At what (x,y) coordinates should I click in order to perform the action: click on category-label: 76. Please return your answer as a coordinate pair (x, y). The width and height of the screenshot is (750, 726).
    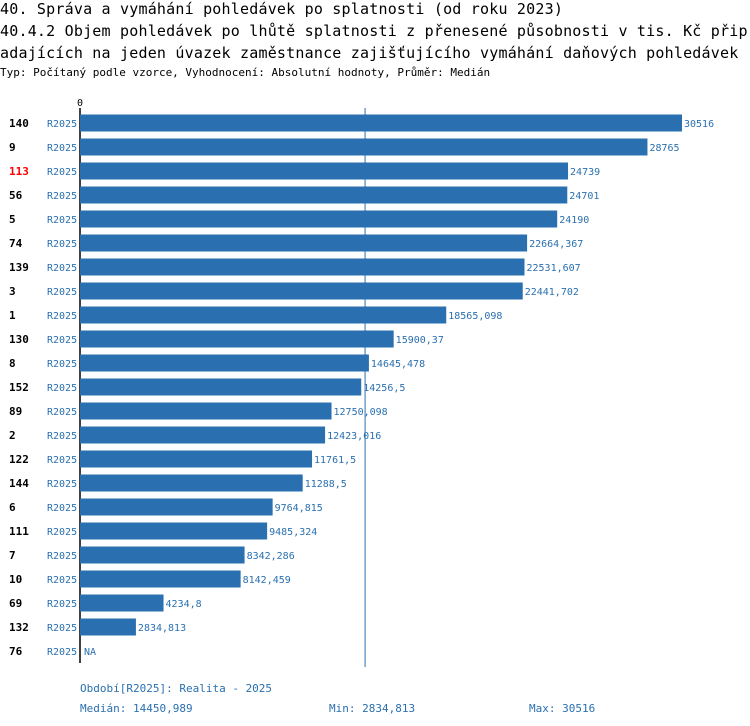
    Looking at the image, I should click on (16, 651).